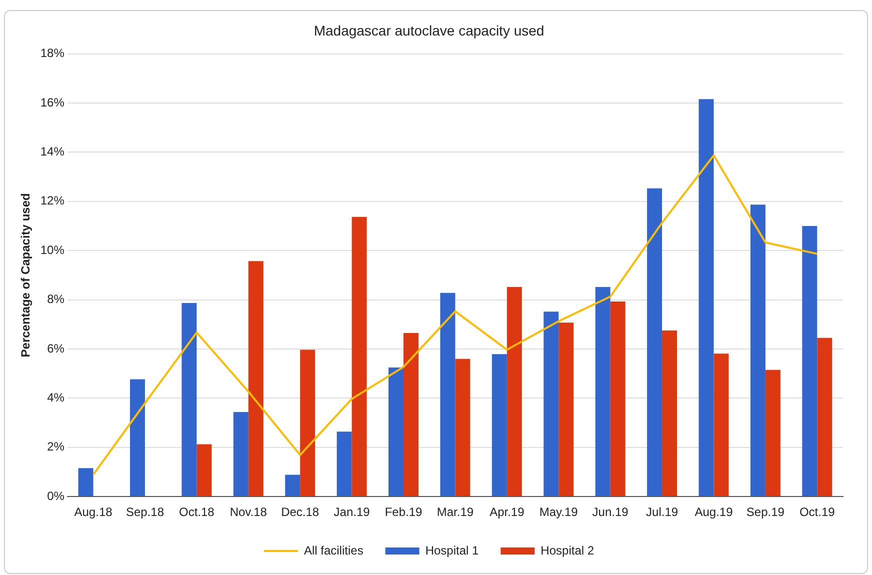 The width and height of the screenshot is (872, 575). I want to click on x-tick-label: Aug.19, so click(714, 512).